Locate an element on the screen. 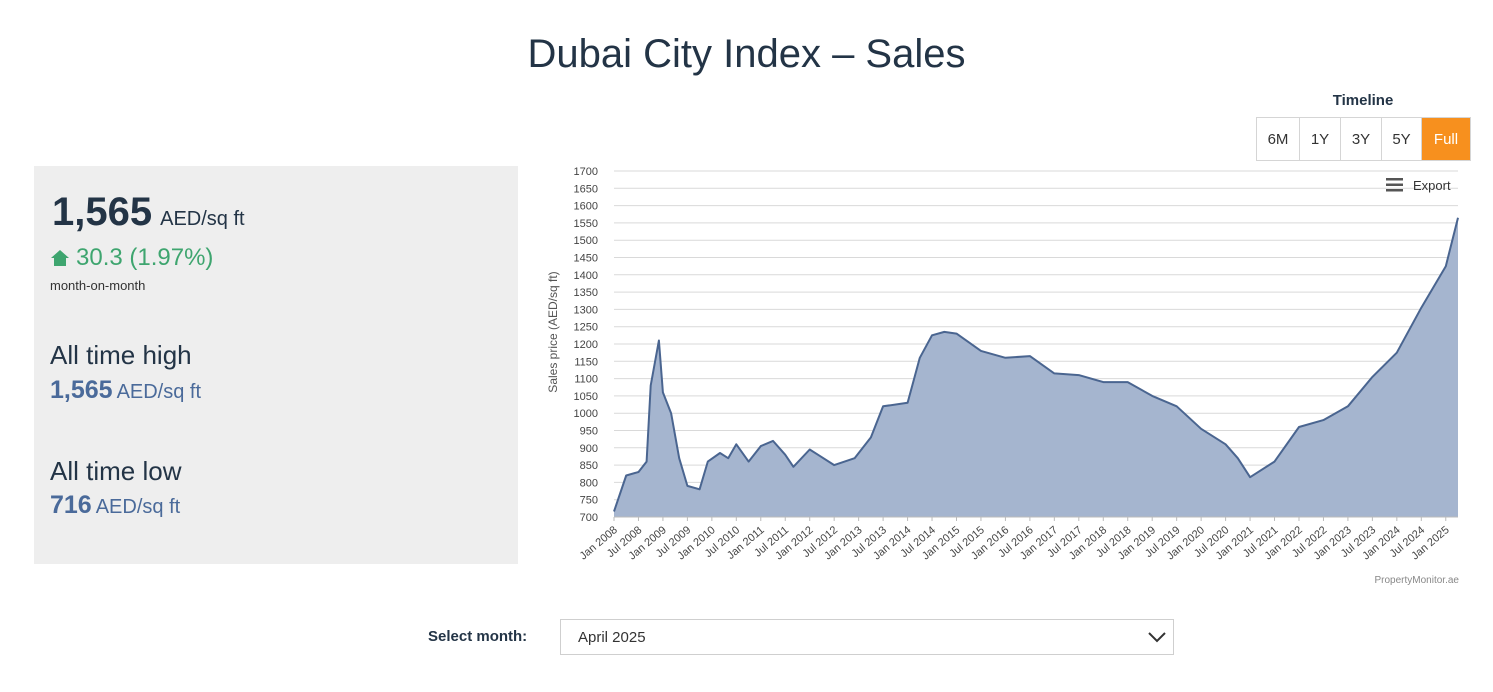 The image size is (1493, 692). all-time-low-value-row: 716 AED/sq ft is located at coordinates (115, 505).